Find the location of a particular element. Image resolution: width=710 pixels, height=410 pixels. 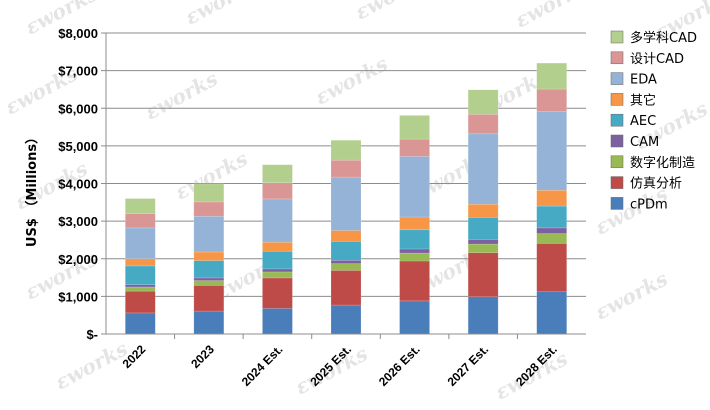

legend-label: 其它 is located at coordinates (643, 100).